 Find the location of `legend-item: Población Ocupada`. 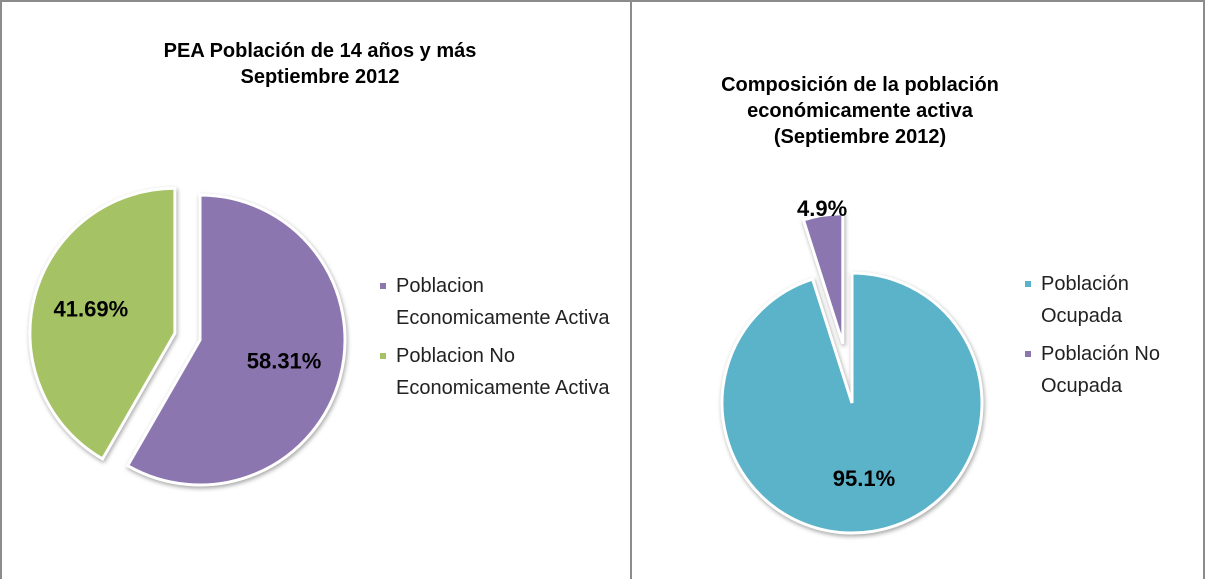

legend-item: Población Ocupada is located at coordinates (1112, 300).